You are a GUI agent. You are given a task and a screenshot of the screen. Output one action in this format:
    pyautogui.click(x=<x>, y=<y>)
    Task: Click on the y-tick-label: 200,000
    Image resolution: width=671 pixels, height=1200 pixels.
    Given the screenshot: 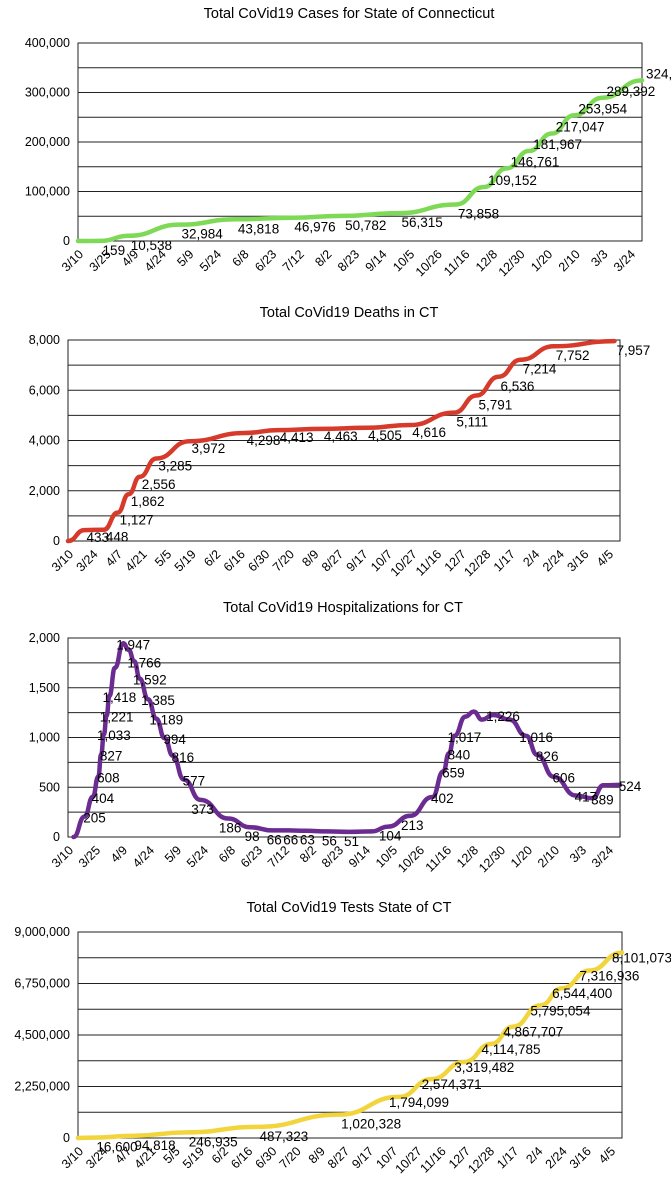 What is the action you would take?
    pyautogui.click(x=47, y=142)
    